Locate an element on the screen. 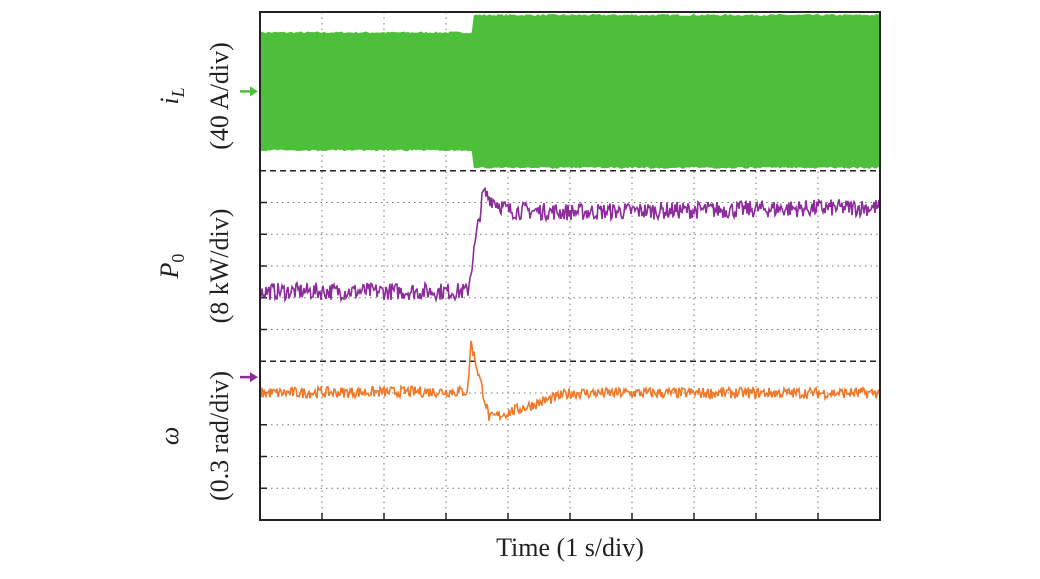  omega-trace is located at coordinates (570, 381).